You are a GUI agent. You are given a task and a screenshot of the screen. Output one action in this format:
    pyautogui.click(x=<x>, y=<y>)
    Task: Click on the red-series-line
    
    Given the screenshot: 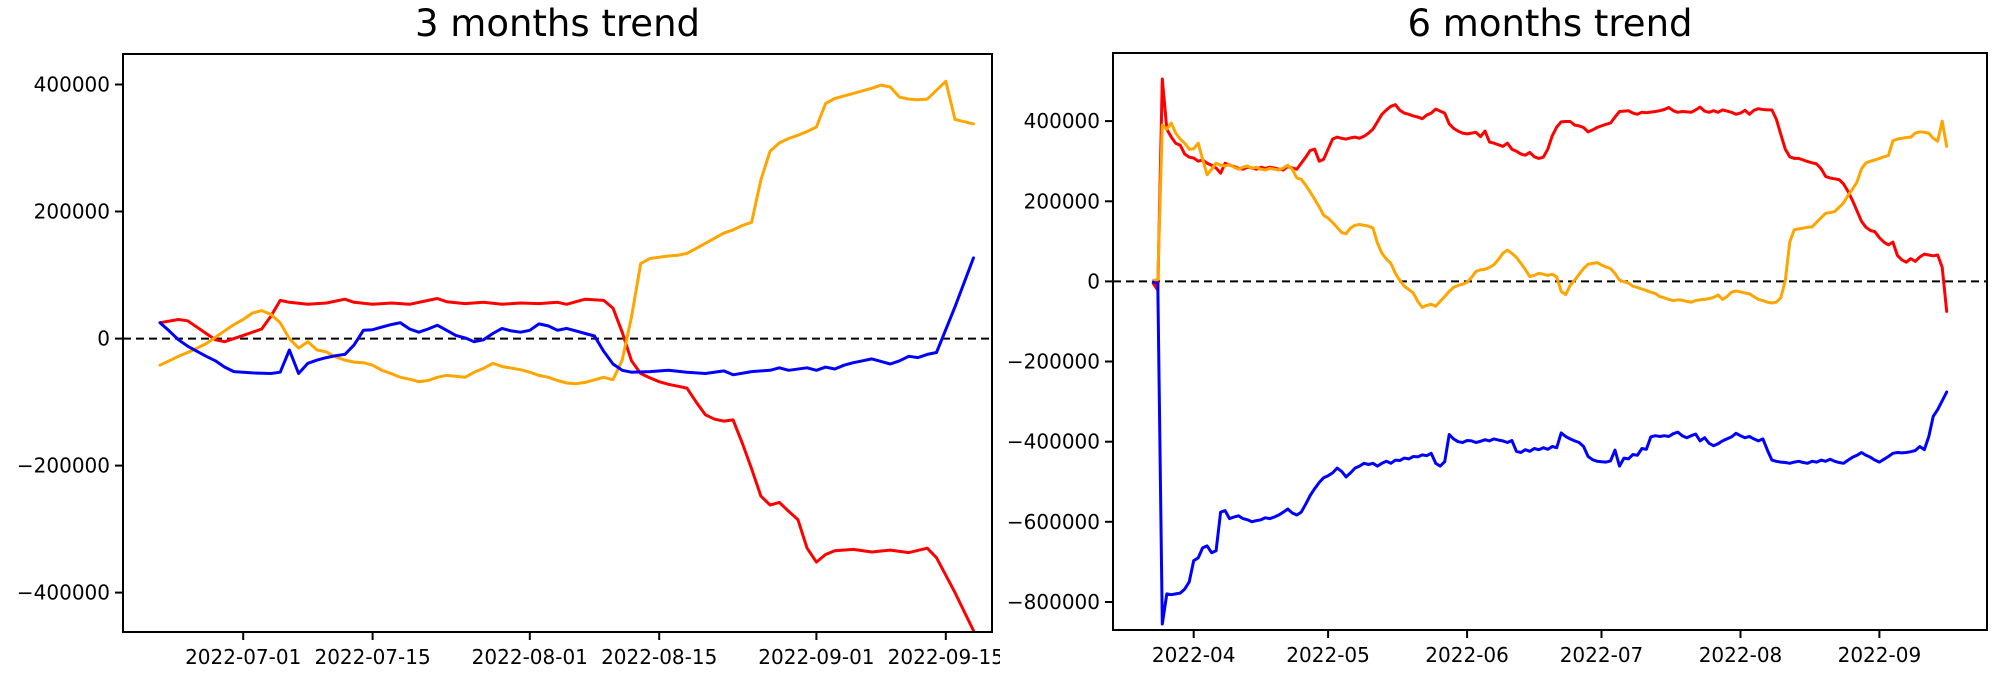 What is the action you would take?
    pyautogui.click(x=1550, y=195)
    